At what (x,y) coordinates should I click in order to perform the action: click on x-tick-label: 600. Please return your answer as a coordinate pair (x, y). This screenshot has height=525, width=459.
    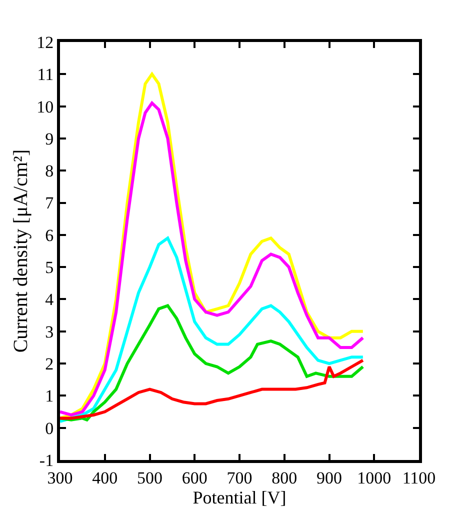
    Looking at the image, I should click on (195, 478).